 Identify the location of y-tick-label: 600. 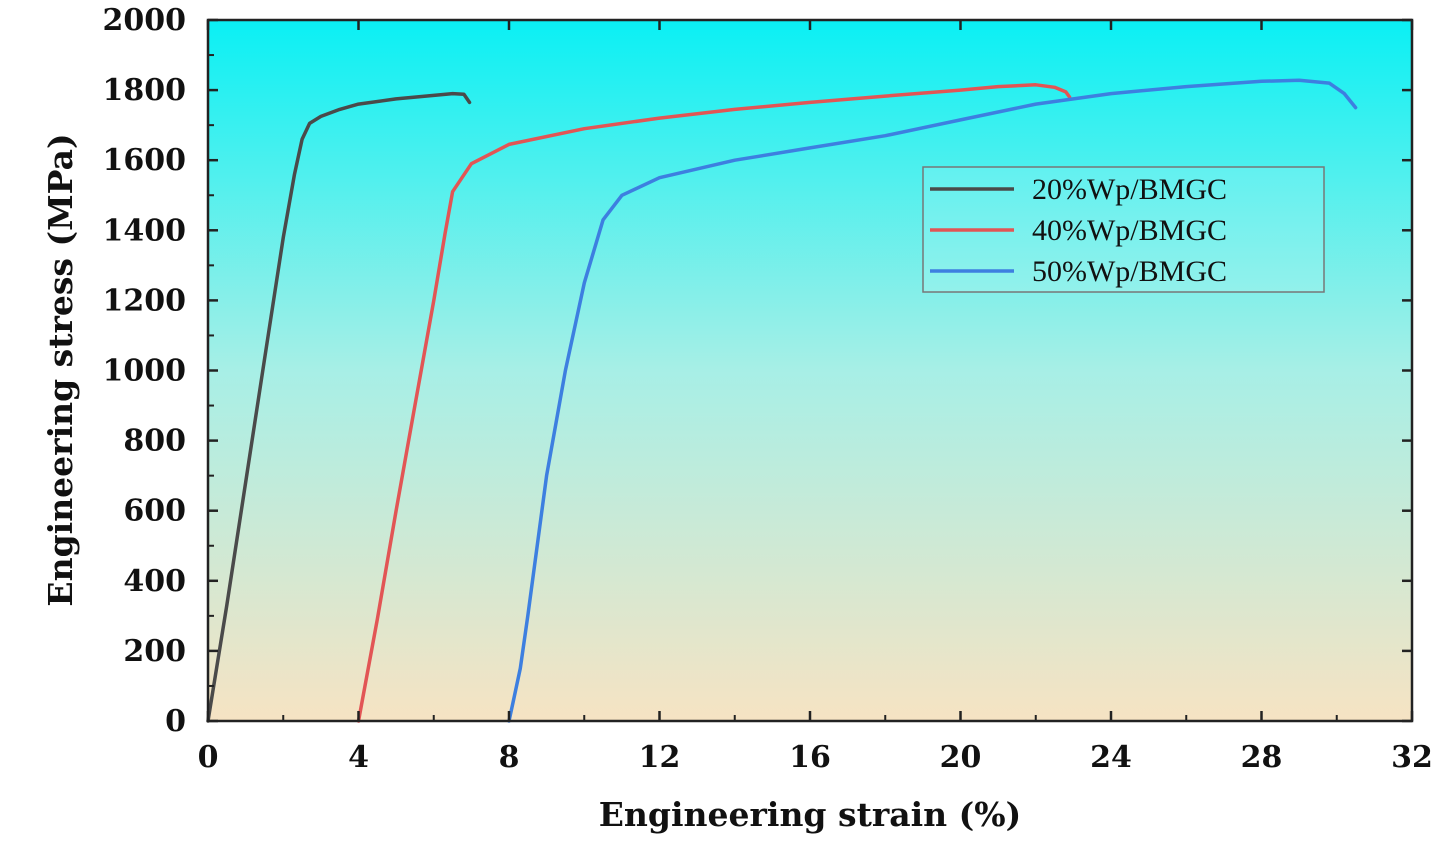
(154, 511).